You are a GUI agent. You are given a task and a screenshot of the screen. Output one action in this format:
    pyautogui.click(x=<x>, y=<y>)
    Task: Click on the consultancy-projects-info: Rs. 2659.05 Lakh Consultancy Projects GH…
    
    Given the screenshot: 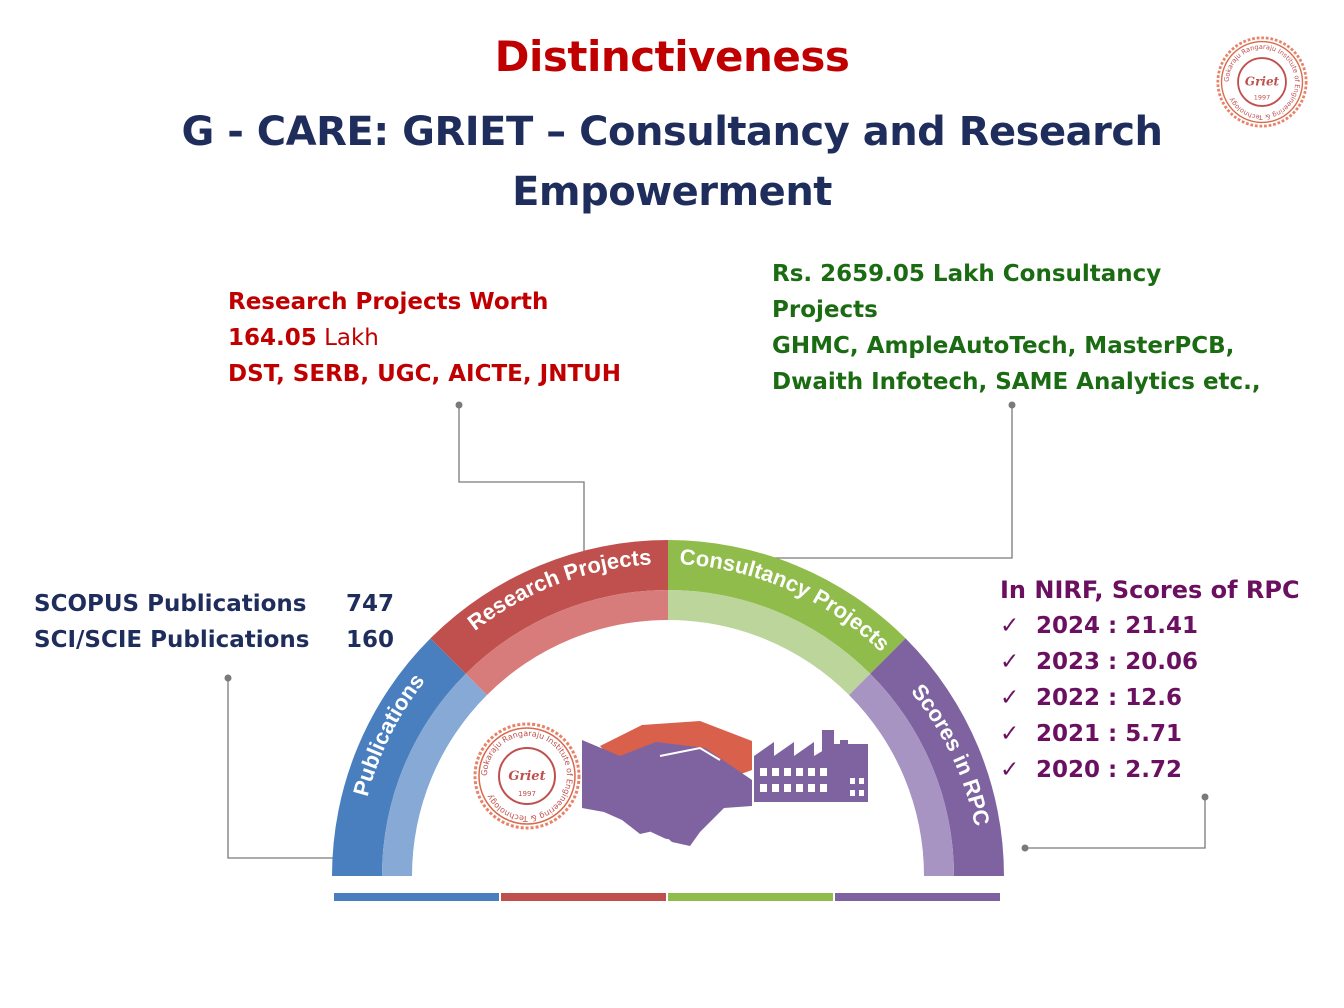 What is the action you would take?
    pyautogui.click(x=1022, y=328)
    